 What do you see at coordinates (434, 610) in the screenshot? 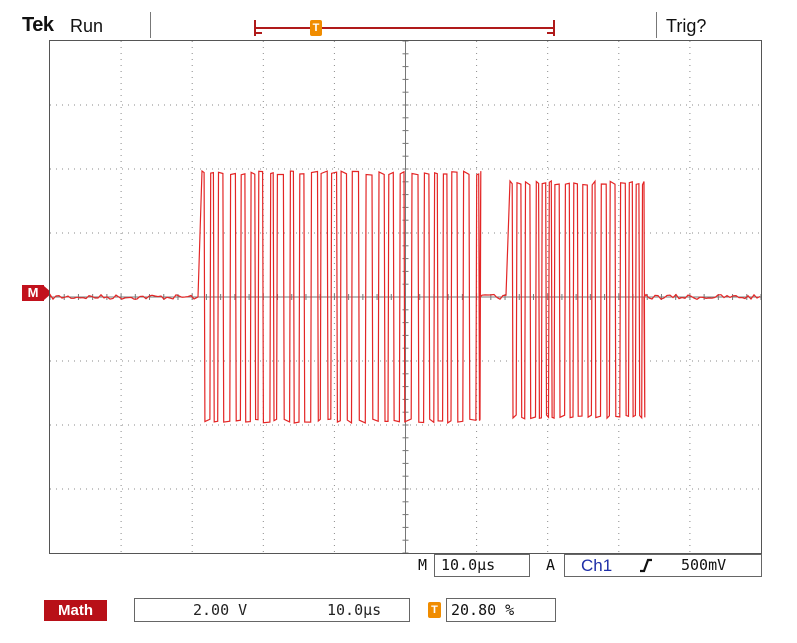
I see `trigger-position-icon: T` at bounding box center [434, 610].